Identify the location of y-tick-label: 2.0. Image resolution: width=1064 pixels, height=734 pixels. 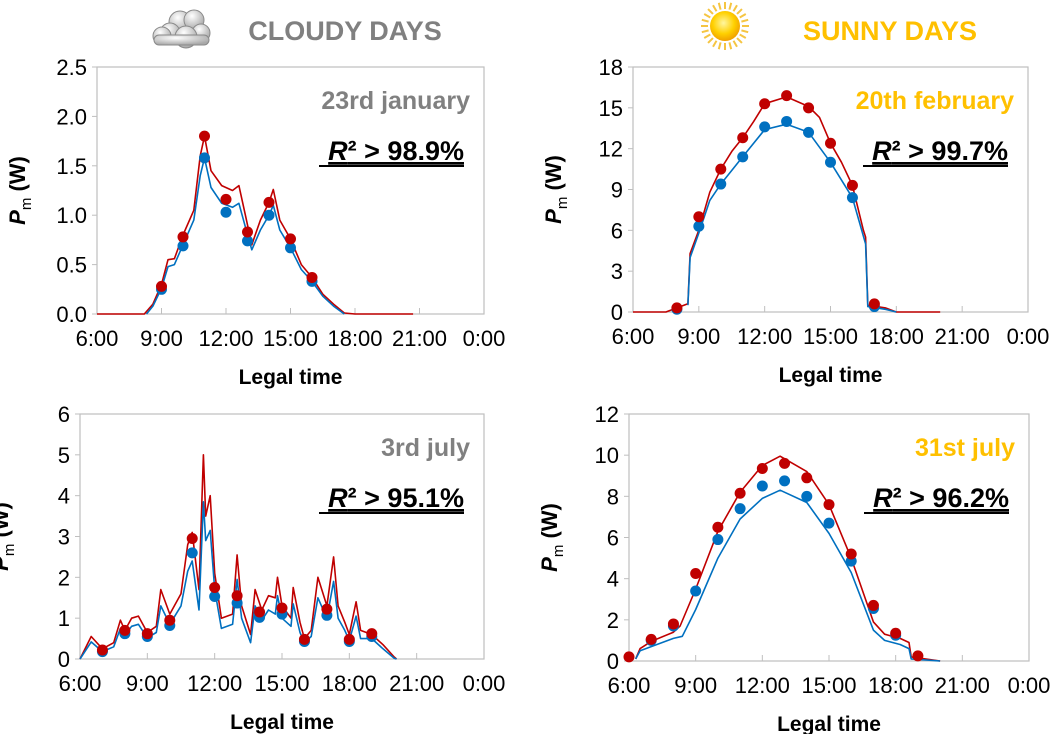
(71, 116).